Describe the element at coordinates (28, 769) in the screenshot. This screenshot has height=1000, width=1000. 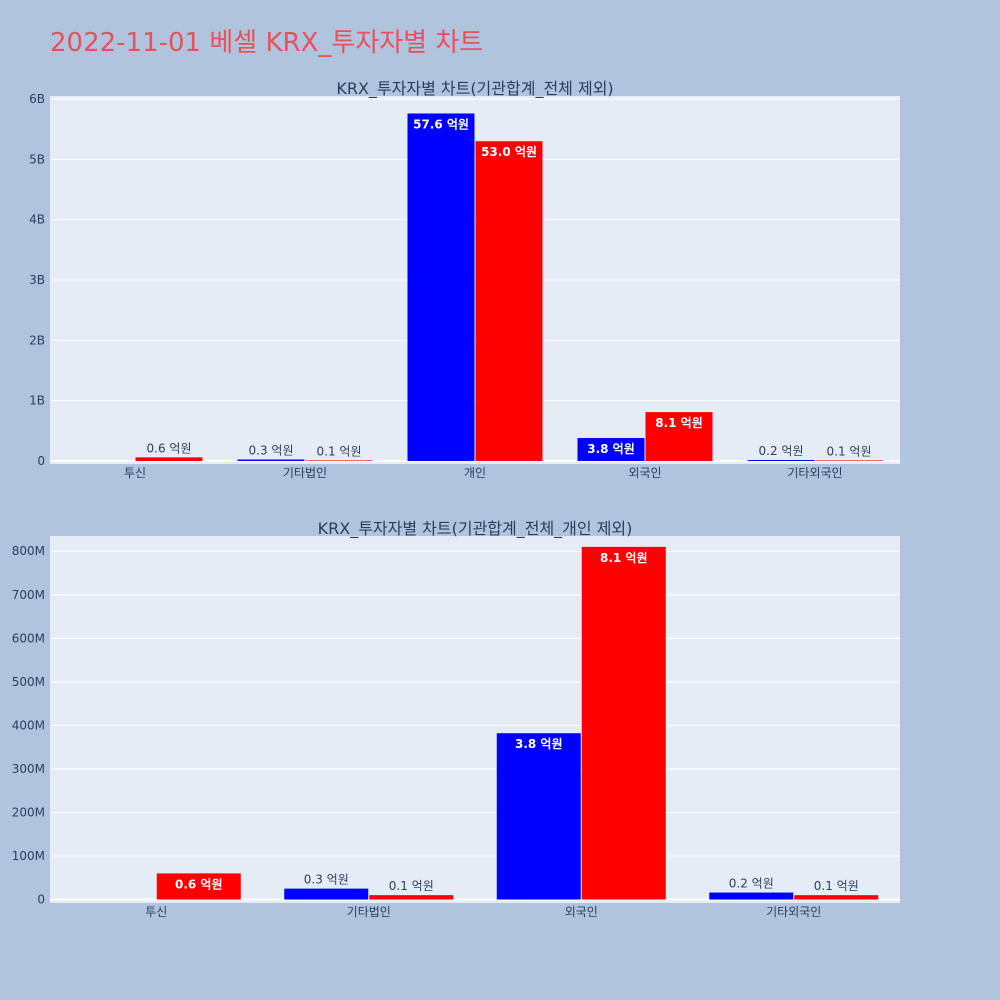
I see `y-tick-label: 300M` at that location.